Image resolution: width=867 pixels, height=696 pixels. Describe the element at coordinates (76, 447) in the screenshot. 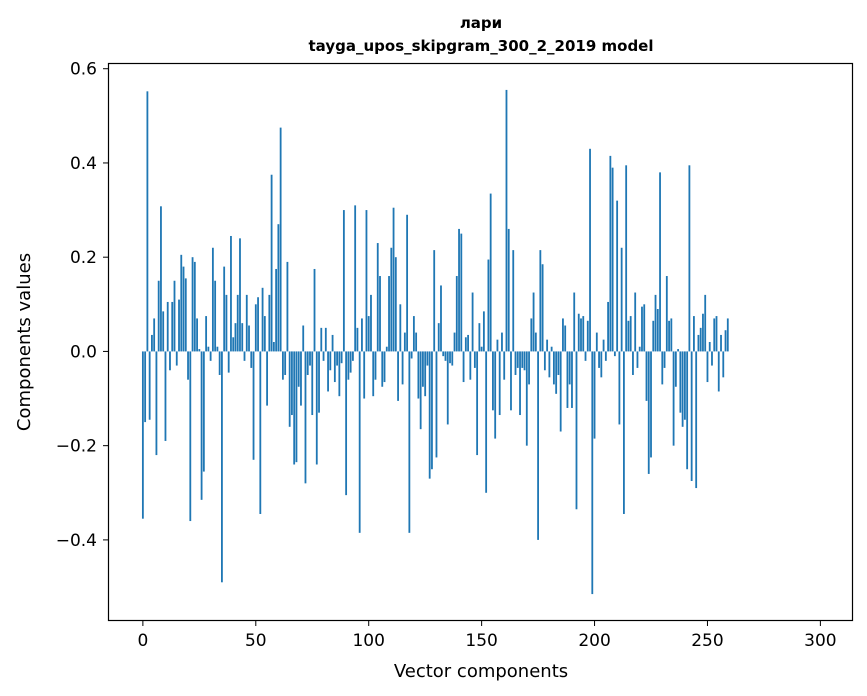

I see `y-tick-label: −0.2` at that location.